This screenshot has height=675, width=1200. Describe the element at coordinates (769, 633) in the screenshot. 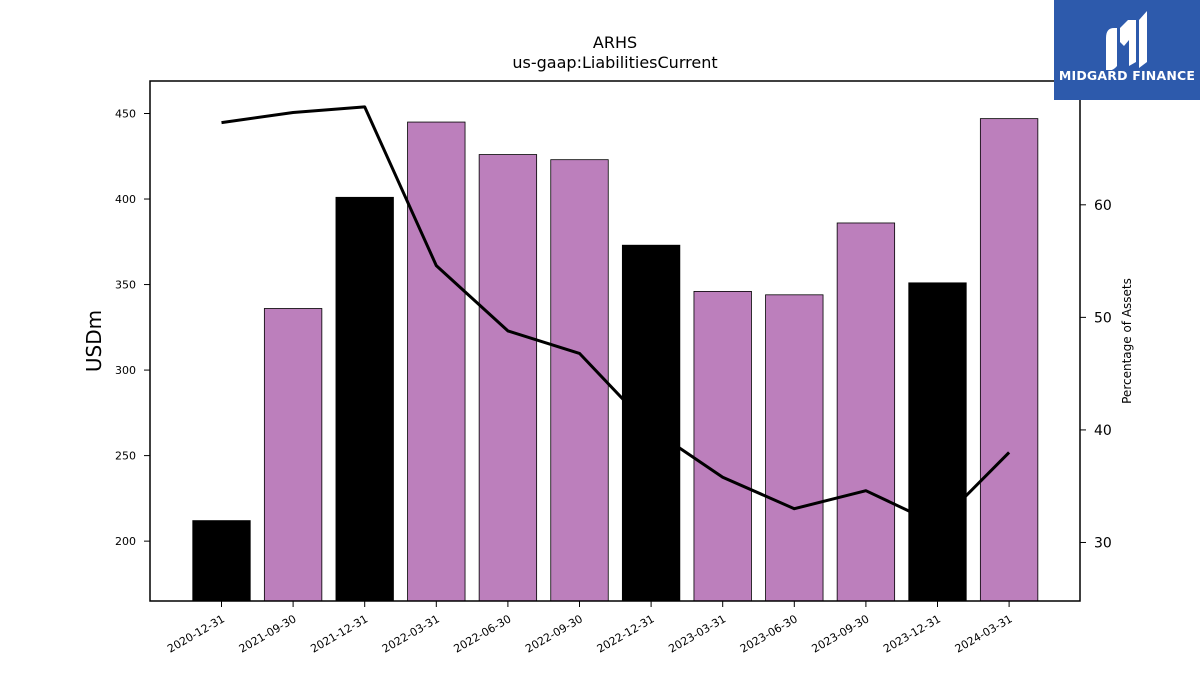

I see `x-tick-label: 2023-06-30` at that location.